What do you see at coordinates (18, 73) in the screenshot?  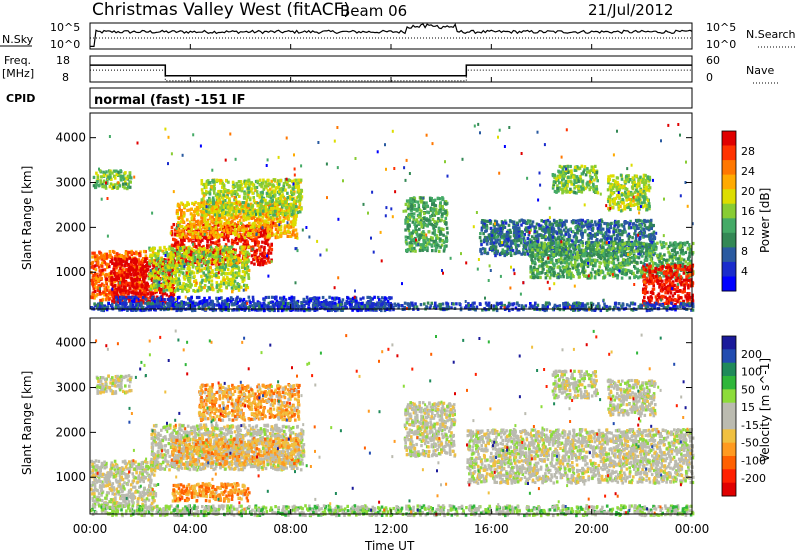 I see `freq-unit-label: [MHz]` at bounding box center [18, 73].